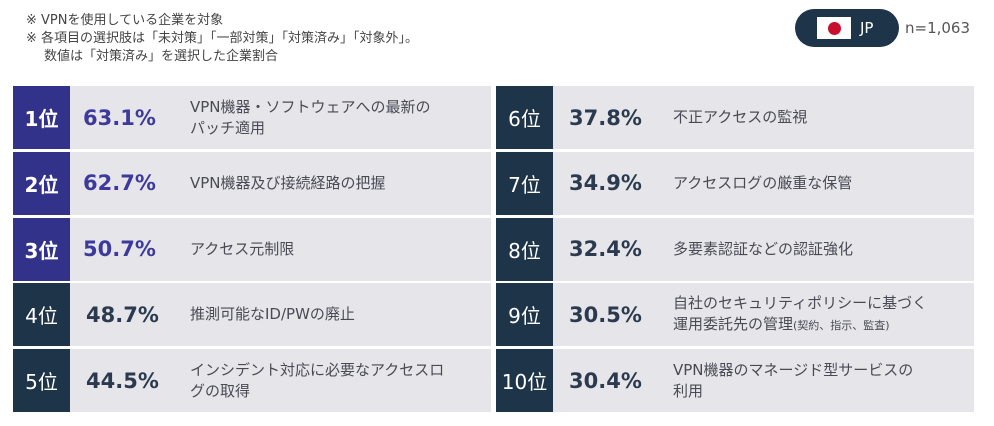  I want to click on item-label: アクセスログの厳重な保管, so click(823, 183).